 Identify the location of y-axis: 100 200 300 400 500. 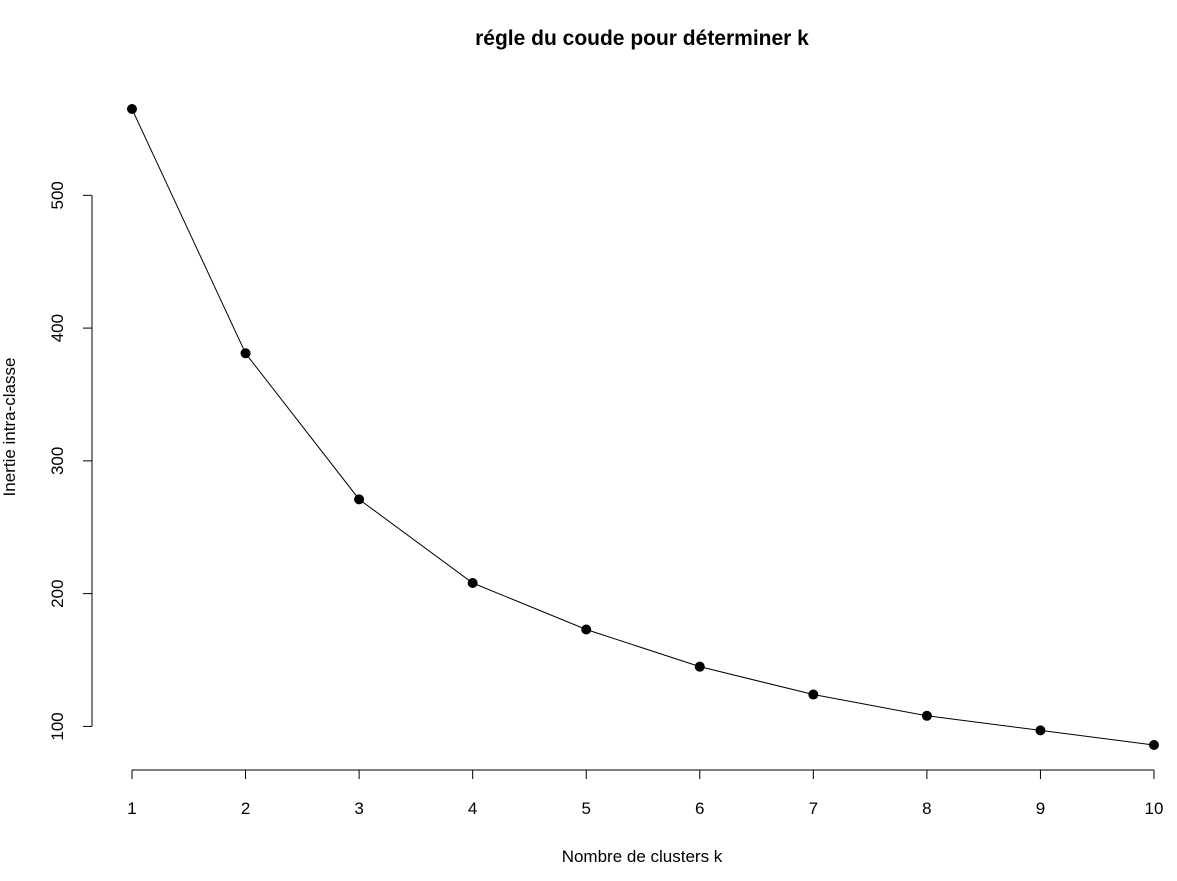
(70, 461).